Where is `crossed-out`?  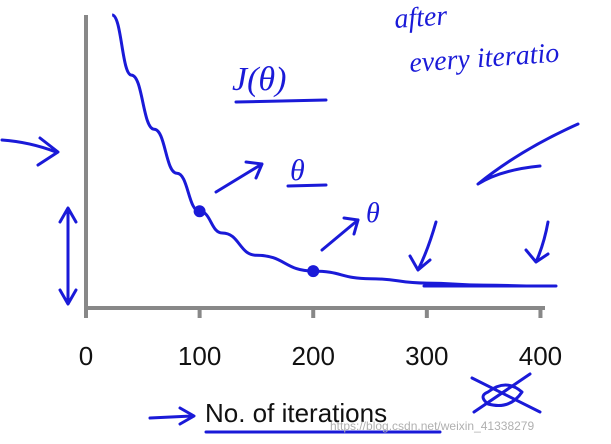 crossed-out is located at coordinates (506, 393).